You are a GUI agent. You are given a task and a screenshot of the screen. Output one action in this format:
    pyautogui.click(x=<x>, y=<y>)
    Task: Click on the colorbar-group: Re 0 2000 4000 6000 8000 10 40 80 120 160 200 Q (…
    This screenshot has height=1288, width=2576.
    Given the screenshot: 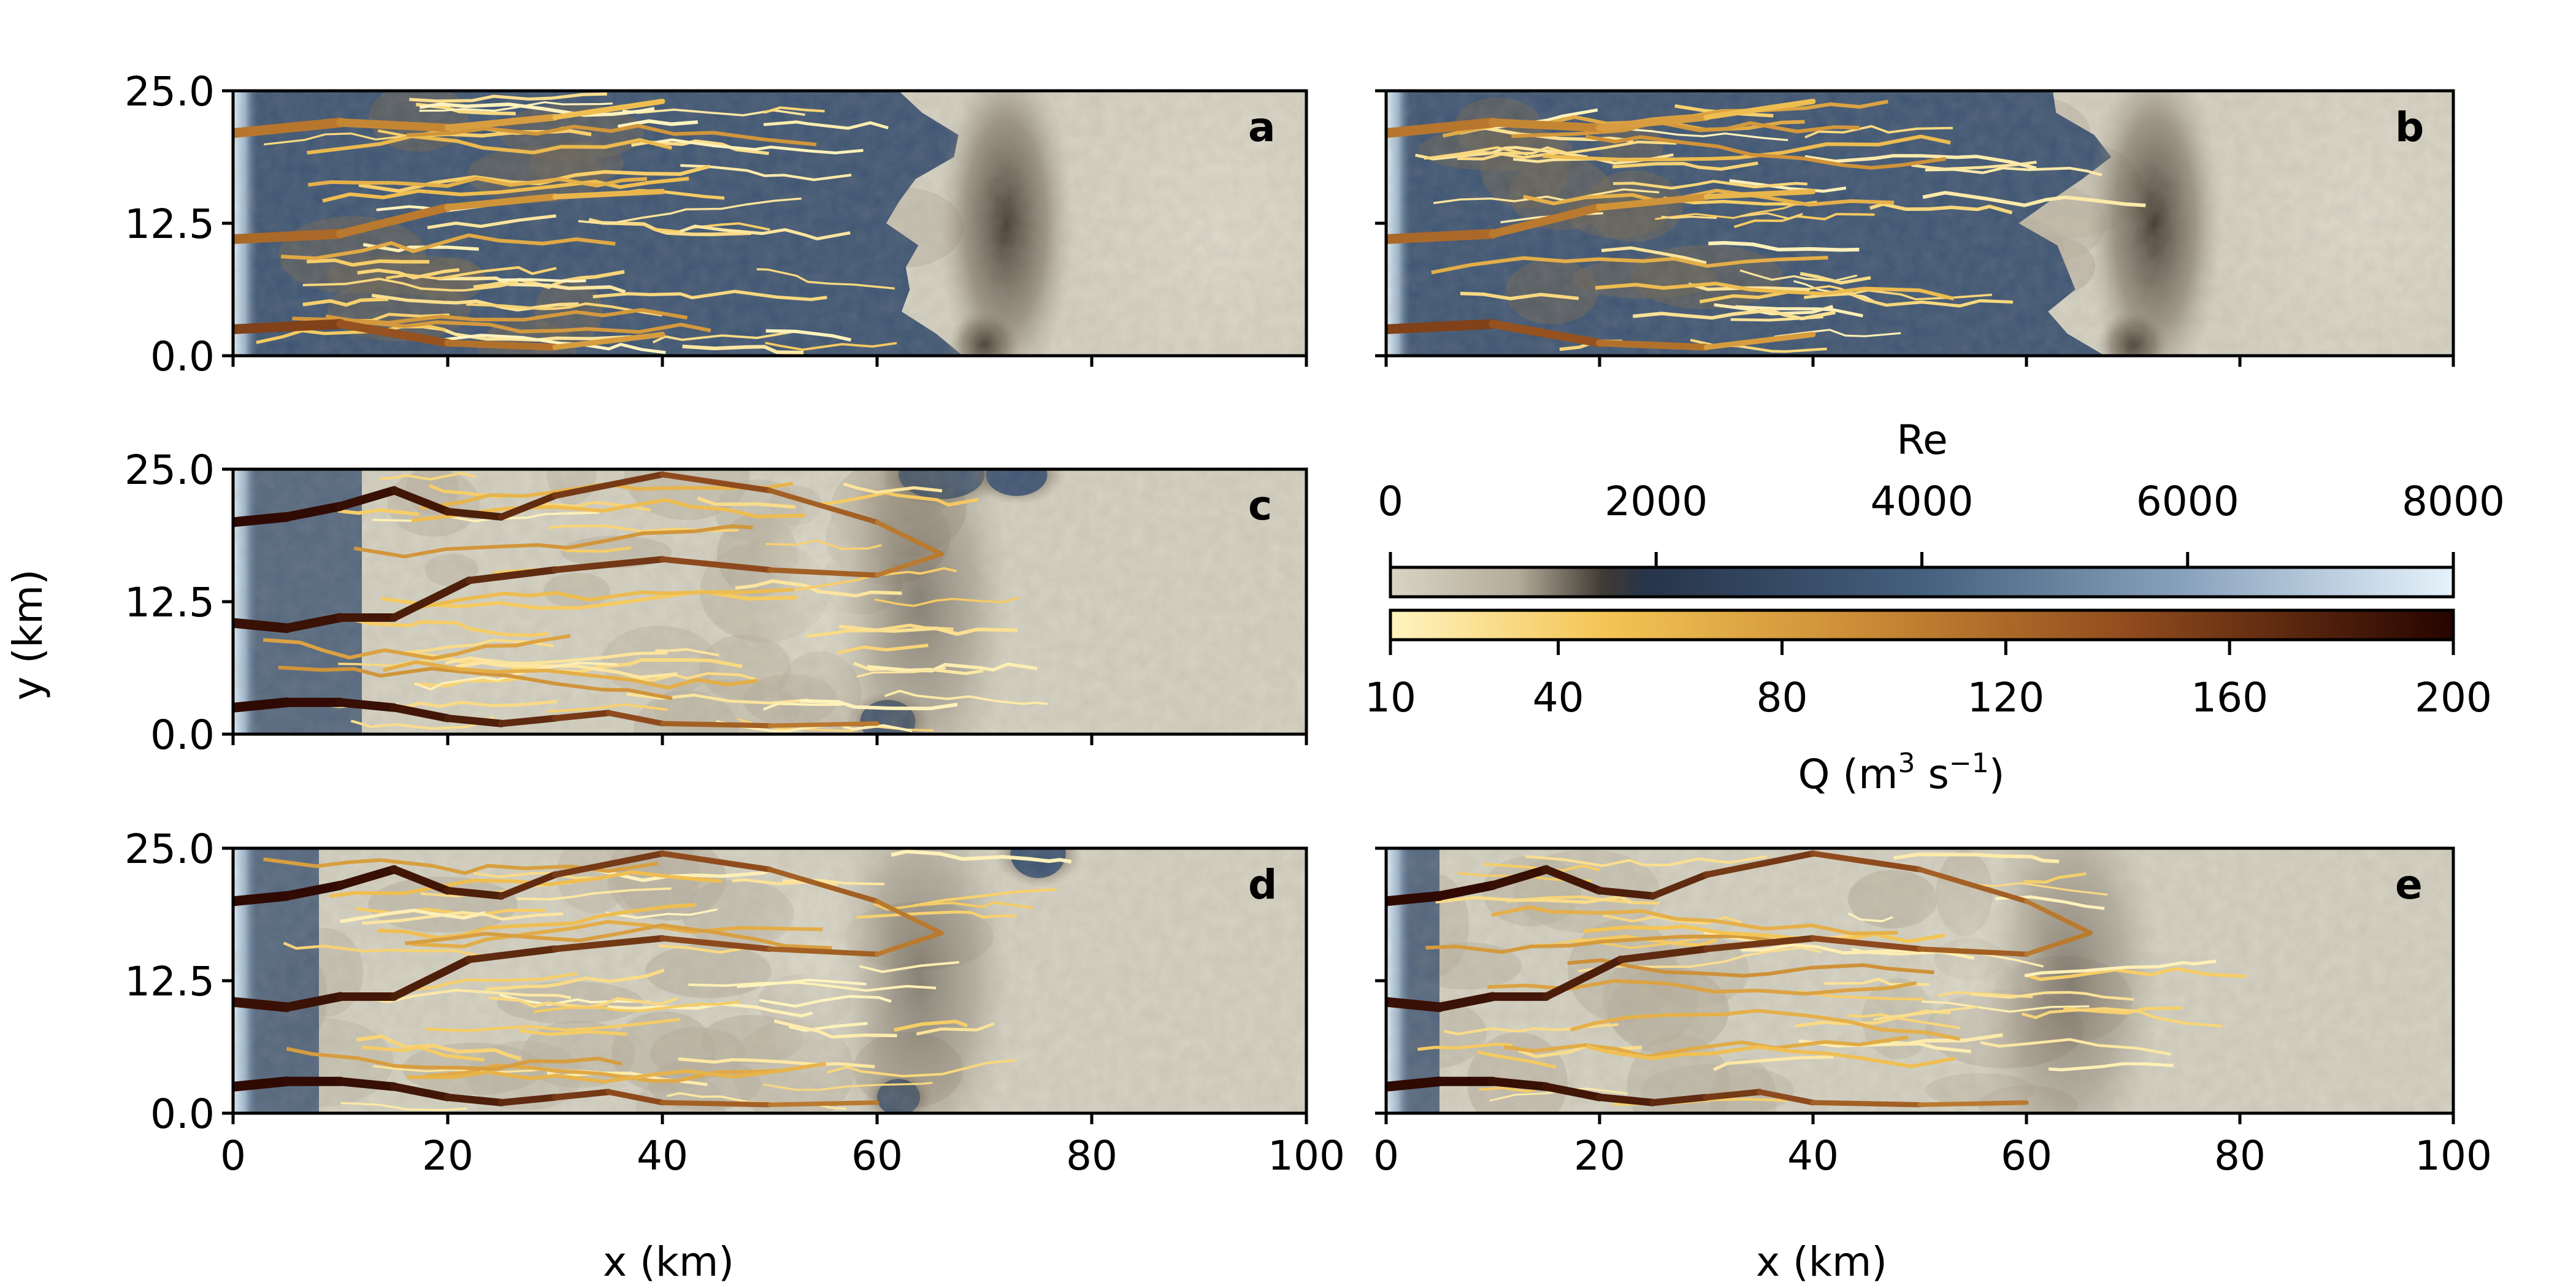 What is the action you would take?
    pyautogui.click(x=1935, y=607)
    